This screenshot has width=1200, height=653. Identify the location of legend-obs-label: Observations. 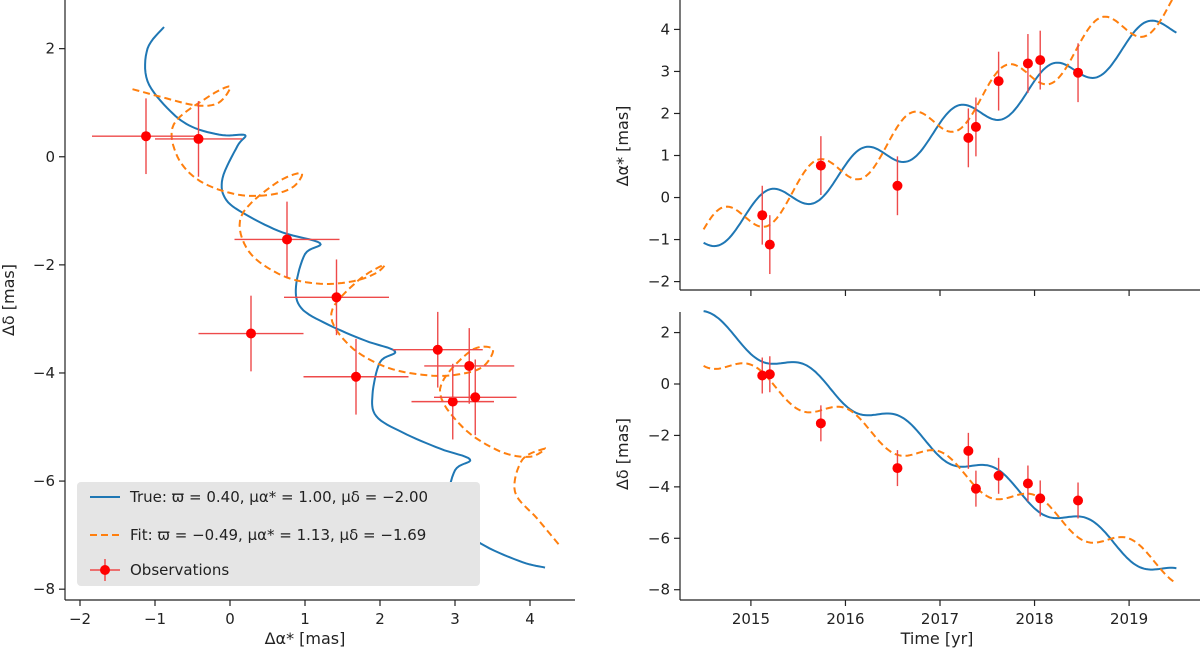
(179, 570).